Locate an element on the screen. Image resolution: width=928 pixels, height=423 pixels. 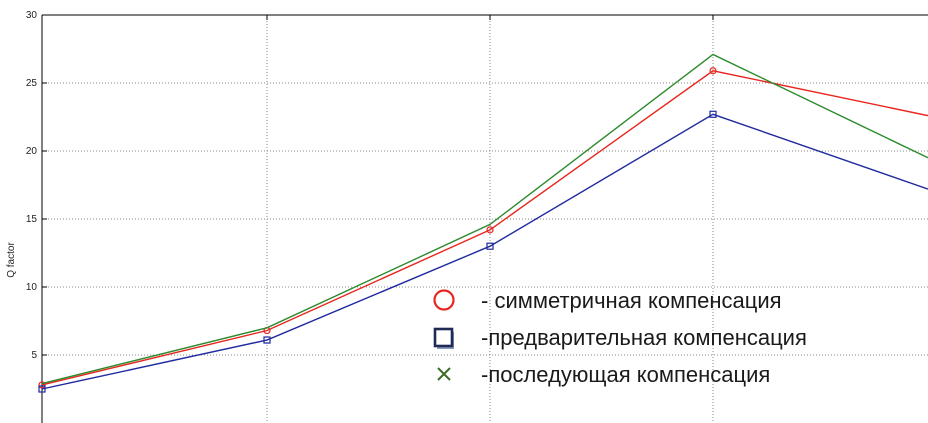
legend-x-marker is located at coordinates (444, 374).